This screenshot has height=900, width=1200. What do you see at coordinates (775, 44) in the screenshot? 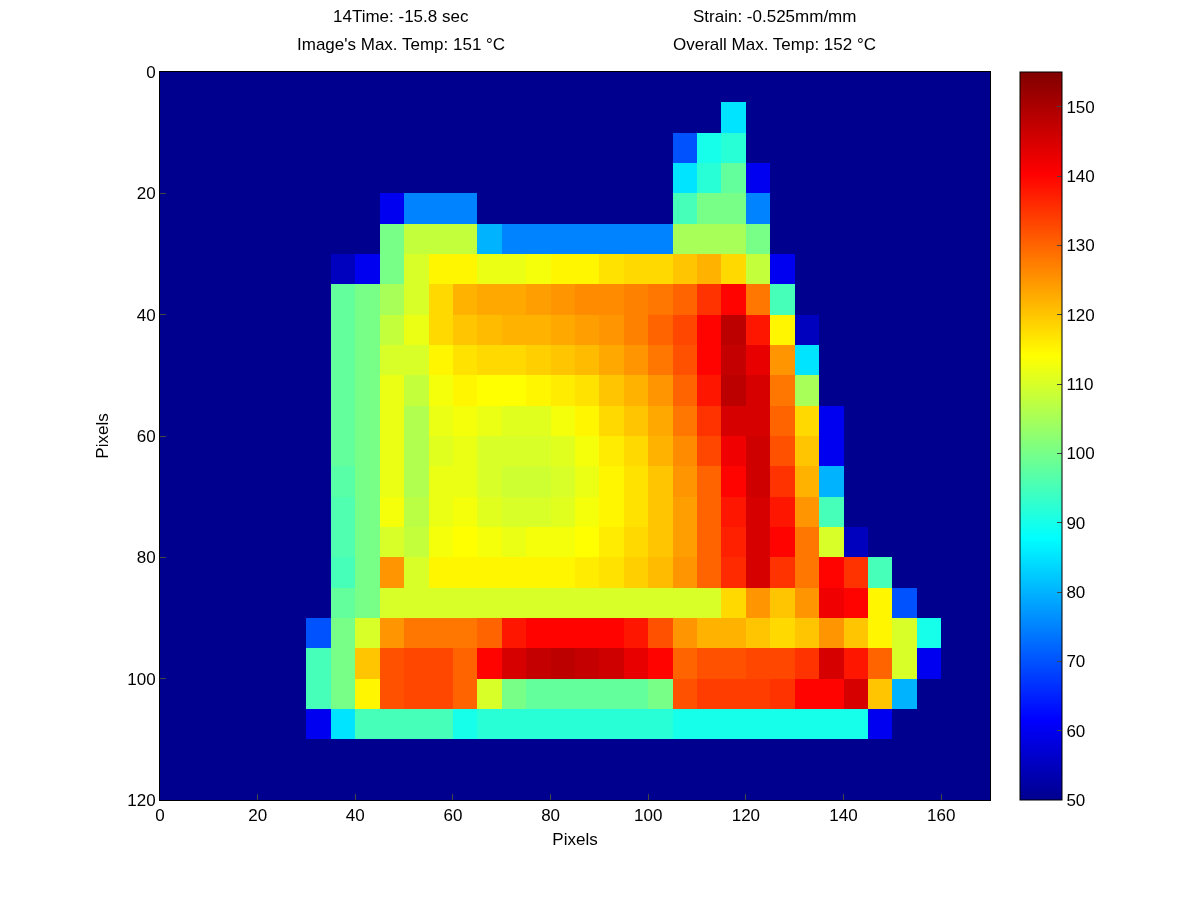
I see `text: Overall Max. Temp: 152 °C` at bounding box center [775, 44].